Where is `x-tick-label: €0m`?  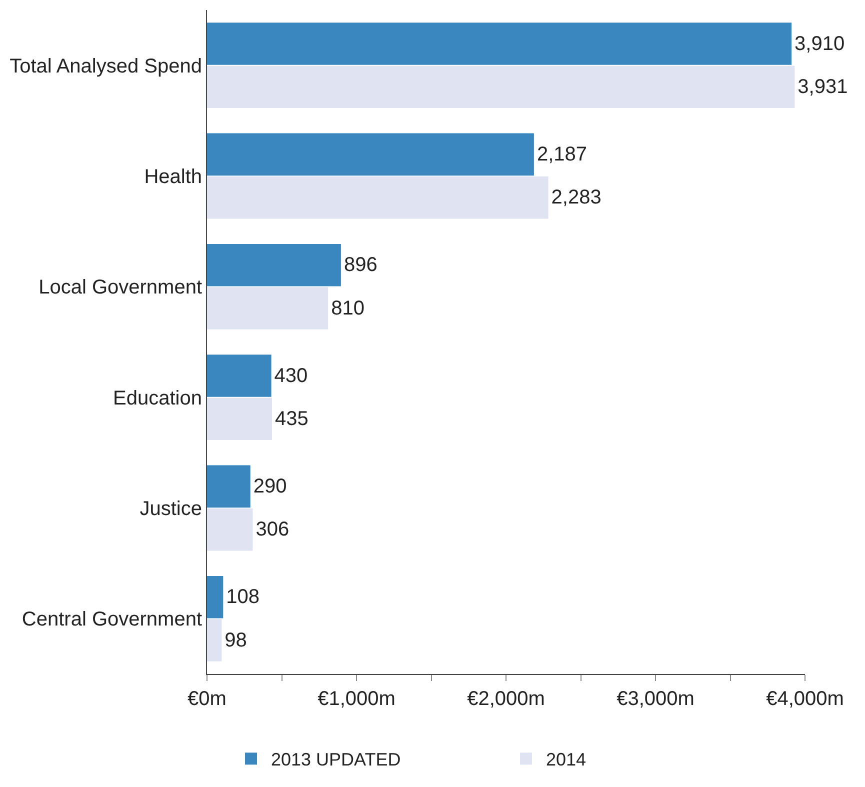 x-tick-label: €0m is located at coordinates (207, 699).